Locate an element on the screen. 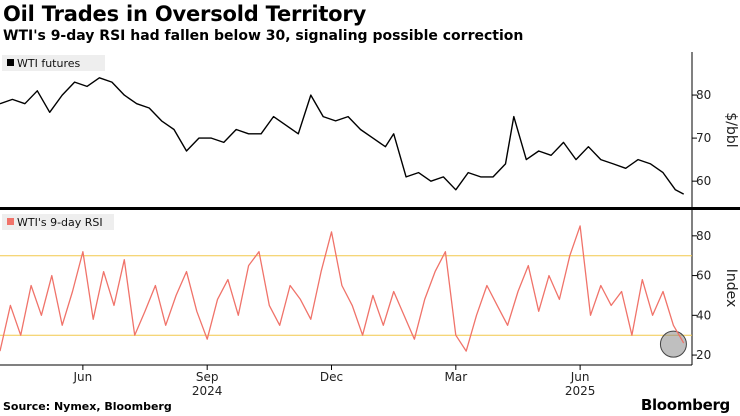 Image resolution: width=740 pixels, height=416 pixels. price-y-tick-label: 70 is located at coordinates (703, 138).